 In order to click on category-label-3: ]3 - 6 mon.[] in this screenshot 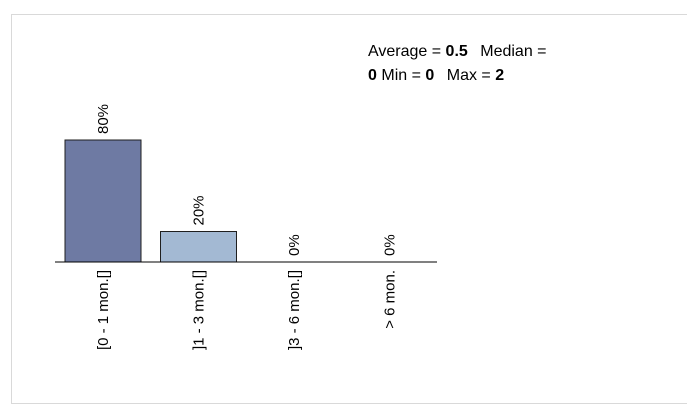, I will do `click(294, 310)`.